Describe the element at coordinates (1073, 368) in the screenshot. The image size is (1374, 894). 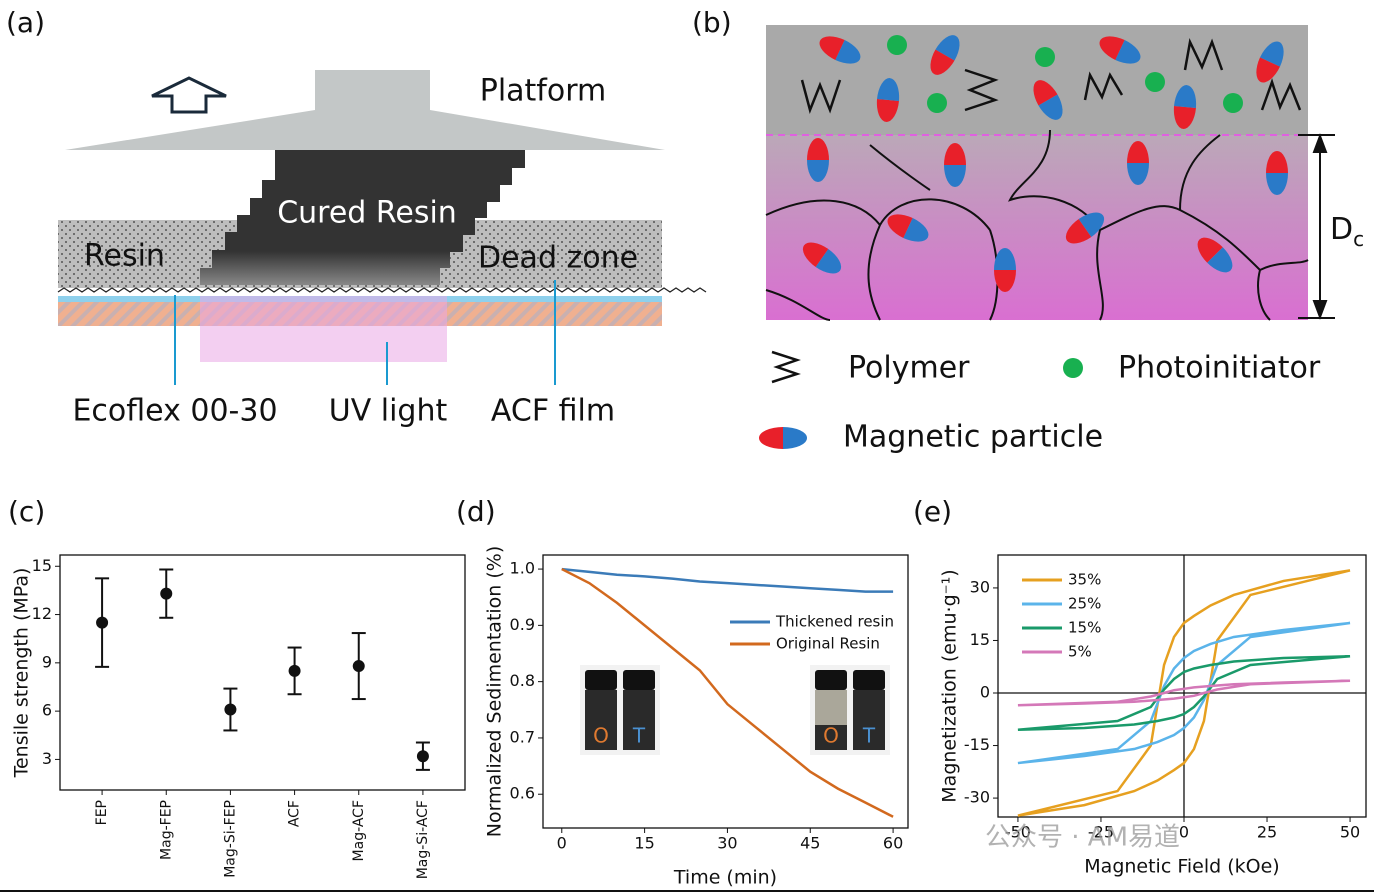
I see `photoinitiator-icon` at that location.